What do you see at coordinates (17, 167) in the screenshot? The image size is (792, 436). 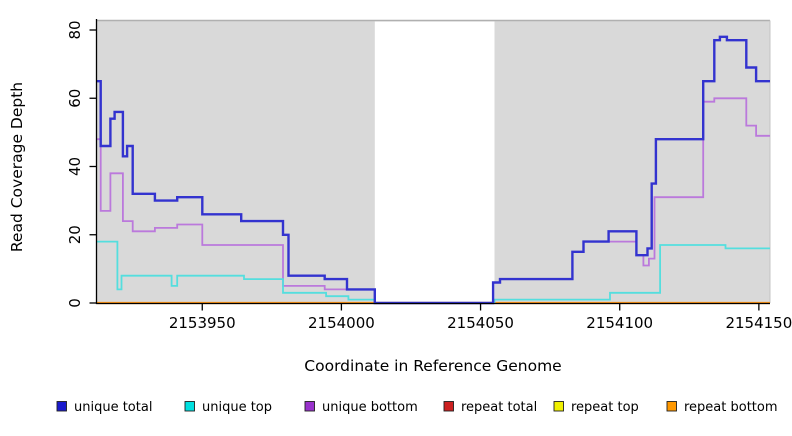 I see `y-axis-title: Read Coverage Depth` at bounding box center [17, 167].